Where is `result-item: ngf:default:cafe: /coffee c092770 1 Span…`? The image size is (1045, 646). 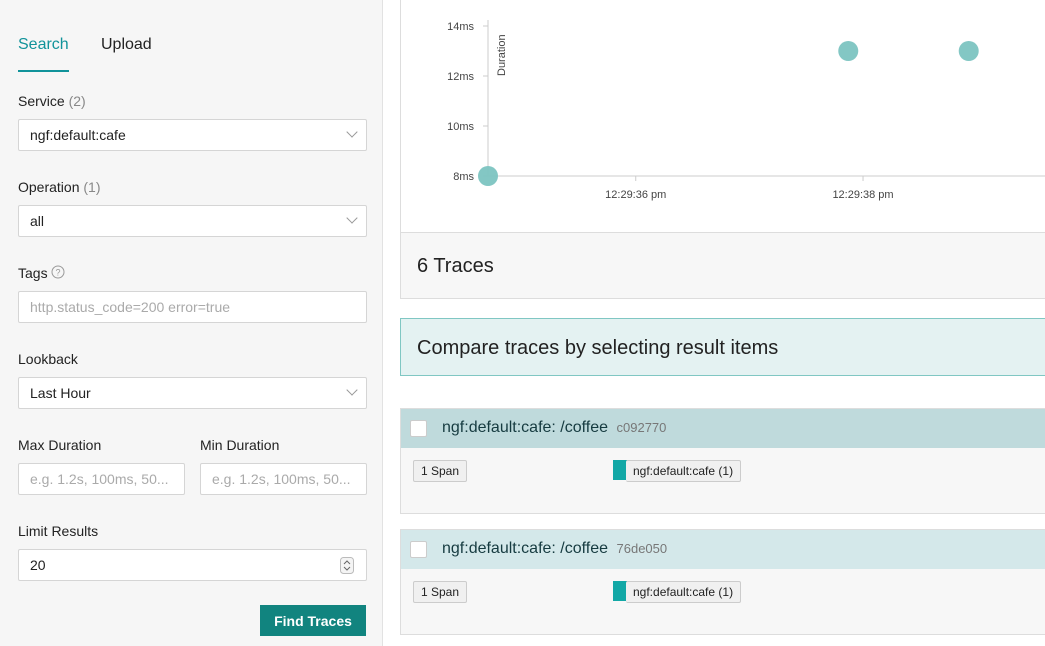 result-item: ngf:default:cafe: /coffee c092770 1 Span… is located at coordinates (722, 461).